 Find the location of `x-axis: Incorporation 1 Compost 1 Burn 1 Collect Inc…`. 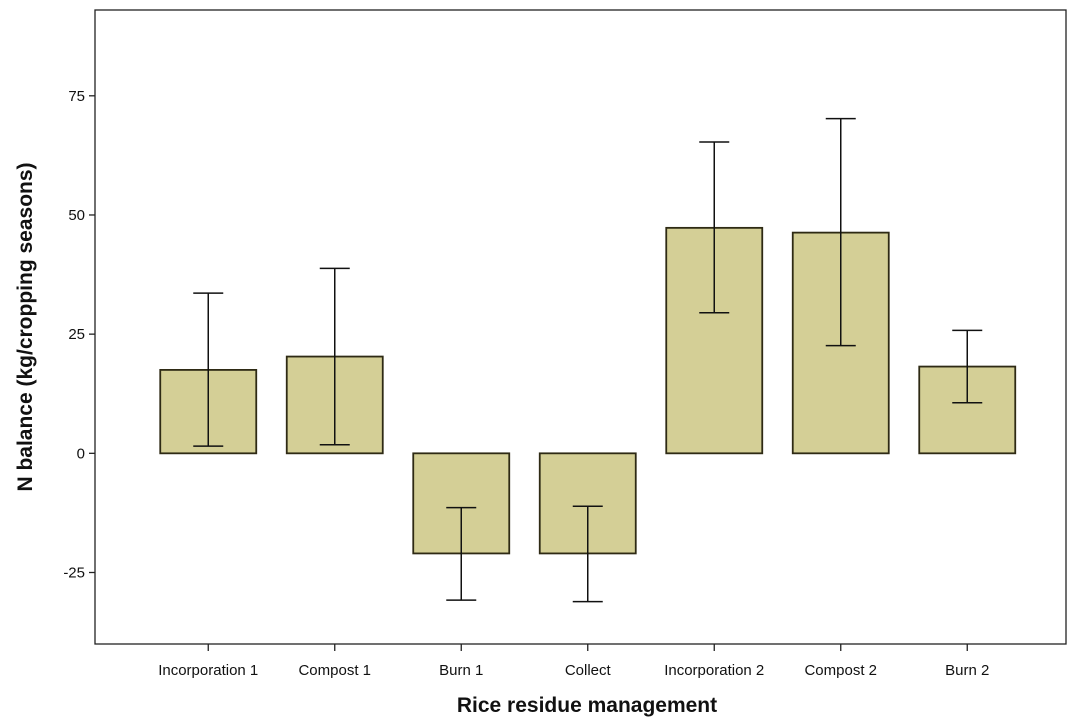

x-axis: Incorporation 1 Compost 1 Burn 1 Collect Inc… is located at coordinates (573, 661).